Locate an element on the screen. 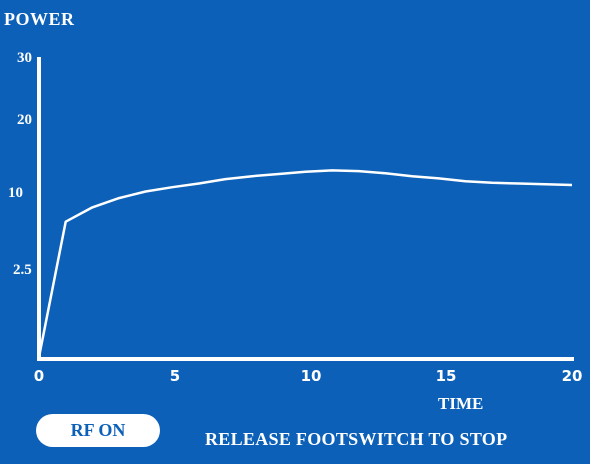 Image resolution: width=590 pixels, height=464 pixels. y-axis-title: POWER is located at coordinates (39, 19).